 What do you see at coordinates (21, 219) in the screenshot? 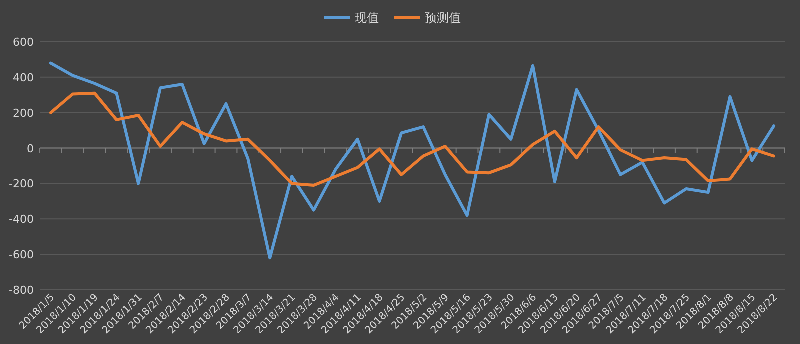
I see `y-tick-label: -400` at bounding box center [21, 219].